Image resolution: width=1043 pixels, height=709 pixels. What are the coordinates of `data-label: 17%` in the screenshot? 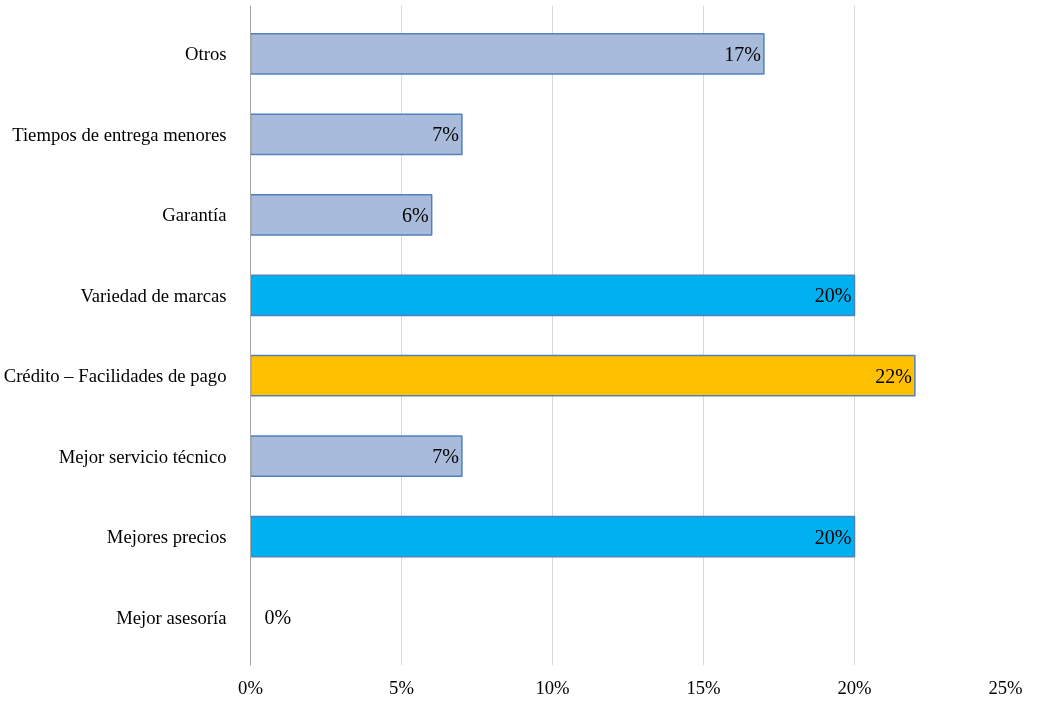 It's located at (742, 53).